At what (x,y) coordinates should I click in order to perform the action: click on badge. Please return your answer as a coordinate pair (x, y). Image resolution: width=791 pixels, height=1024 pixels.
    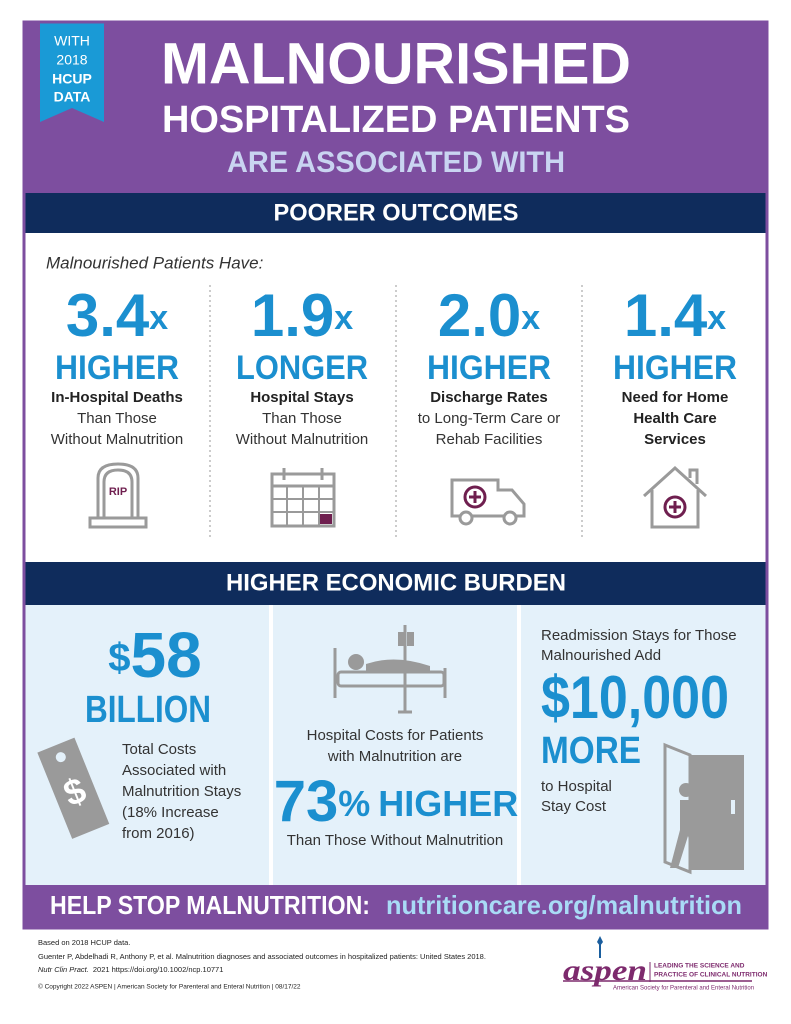
    Looking at the image, I should click on (72, 72).